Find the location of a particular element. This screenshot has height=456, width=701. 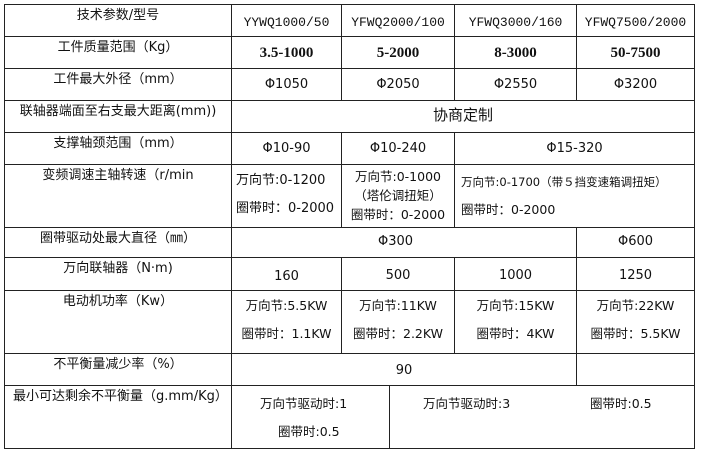

residual-1-line1: 万向节驱动时:1 is located at coordinates (304, 403).